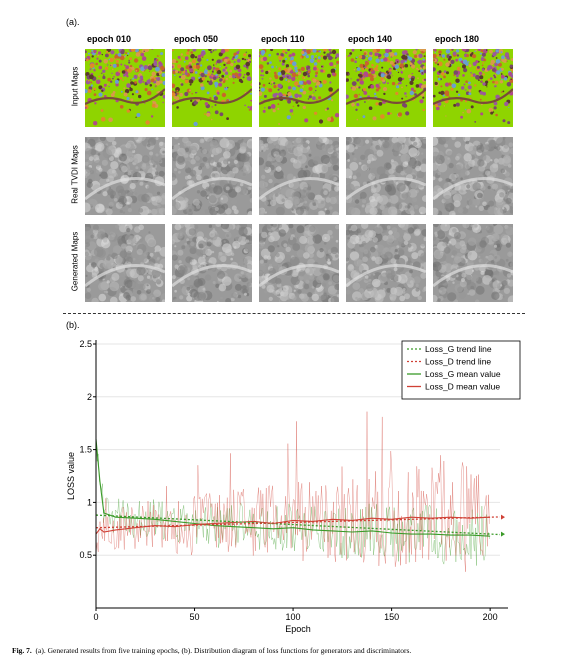  What do you see at coordinates (109, 39) in the screenshot?
I see `epoch-label: epoch 010` at bounding box center [109, 39].